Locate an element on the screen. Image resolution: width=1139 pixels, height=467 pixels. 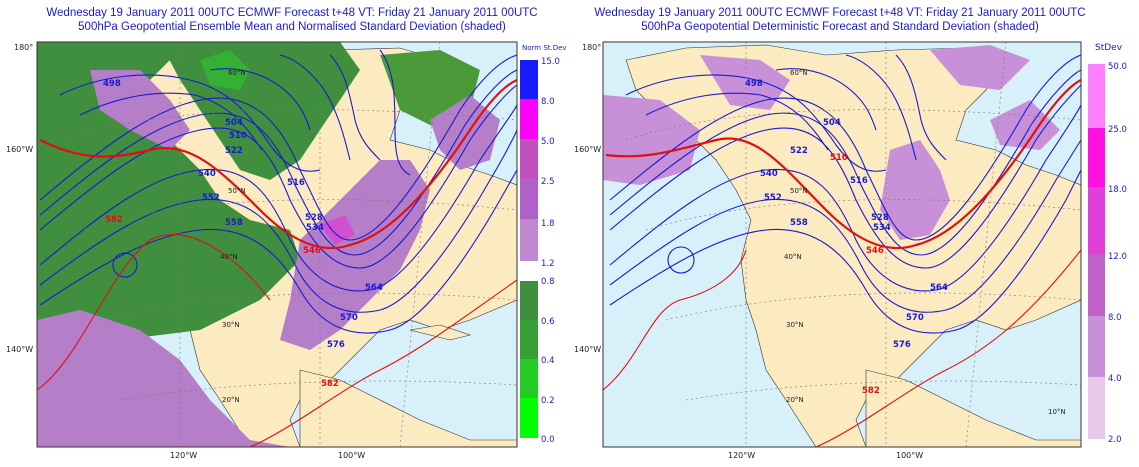
left-red-labels: 546 582 582 is located at coordinates (222, 302).